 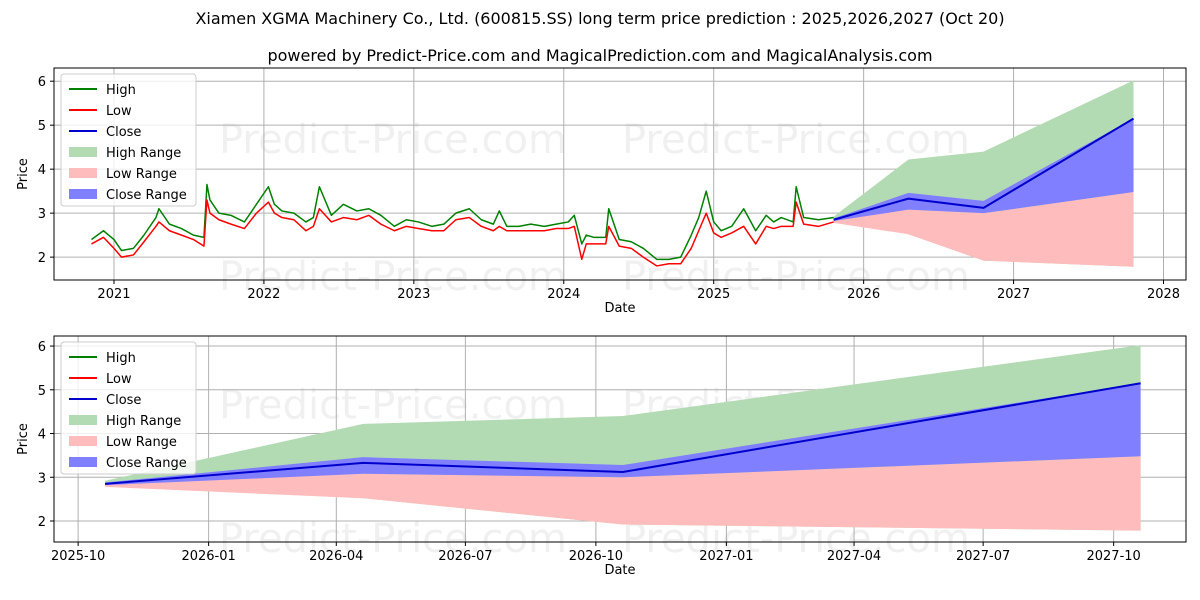 I want to click on high-line, so click(x=462, y=222).